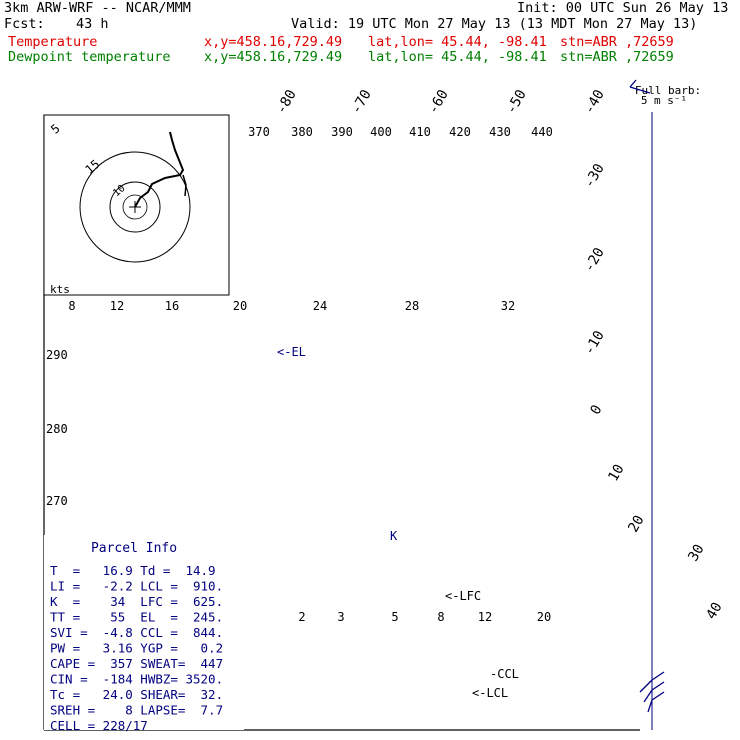 Image resolution: width=740 pixels, height=740 pixels. Describe the element at coordinates (136, 601) in the screenshot. I see `parcel-info-row: K = 34 LFC = 625.` at that location.